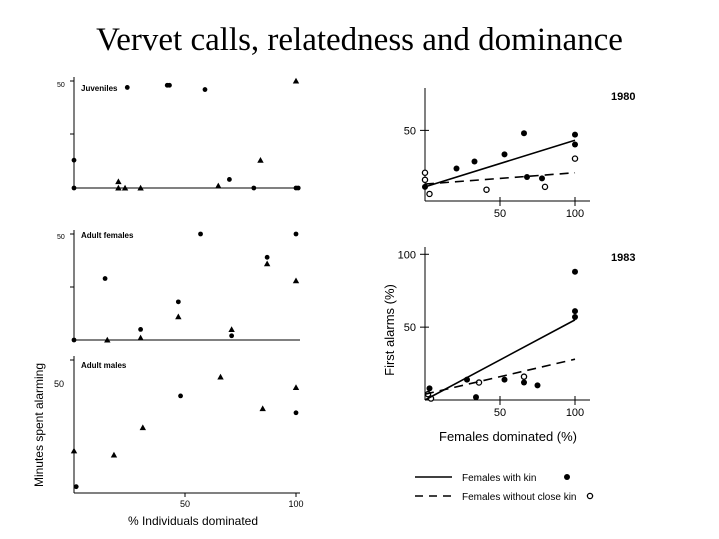 The width and height of the screenshot is (719, 539). I want to click on slide-title: Vervet calls, relatedness and dominance, so click(359, 40).